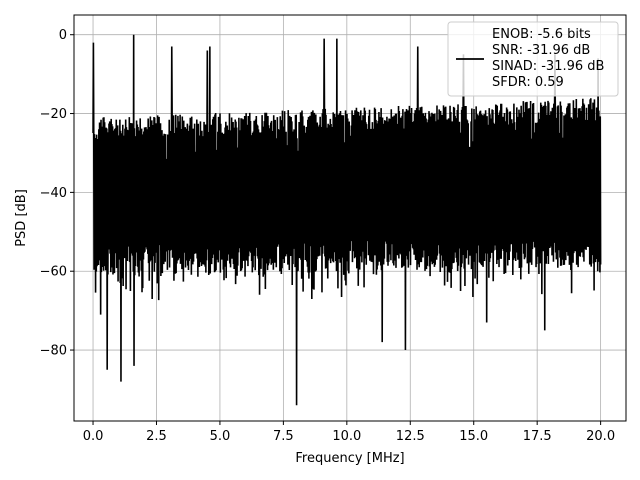 This screenshot has height=480, width=640. Describe the element at coordinates (349, 458) in the screenshot. I see `x-axis-label: Frequency [MHz]` at that location.